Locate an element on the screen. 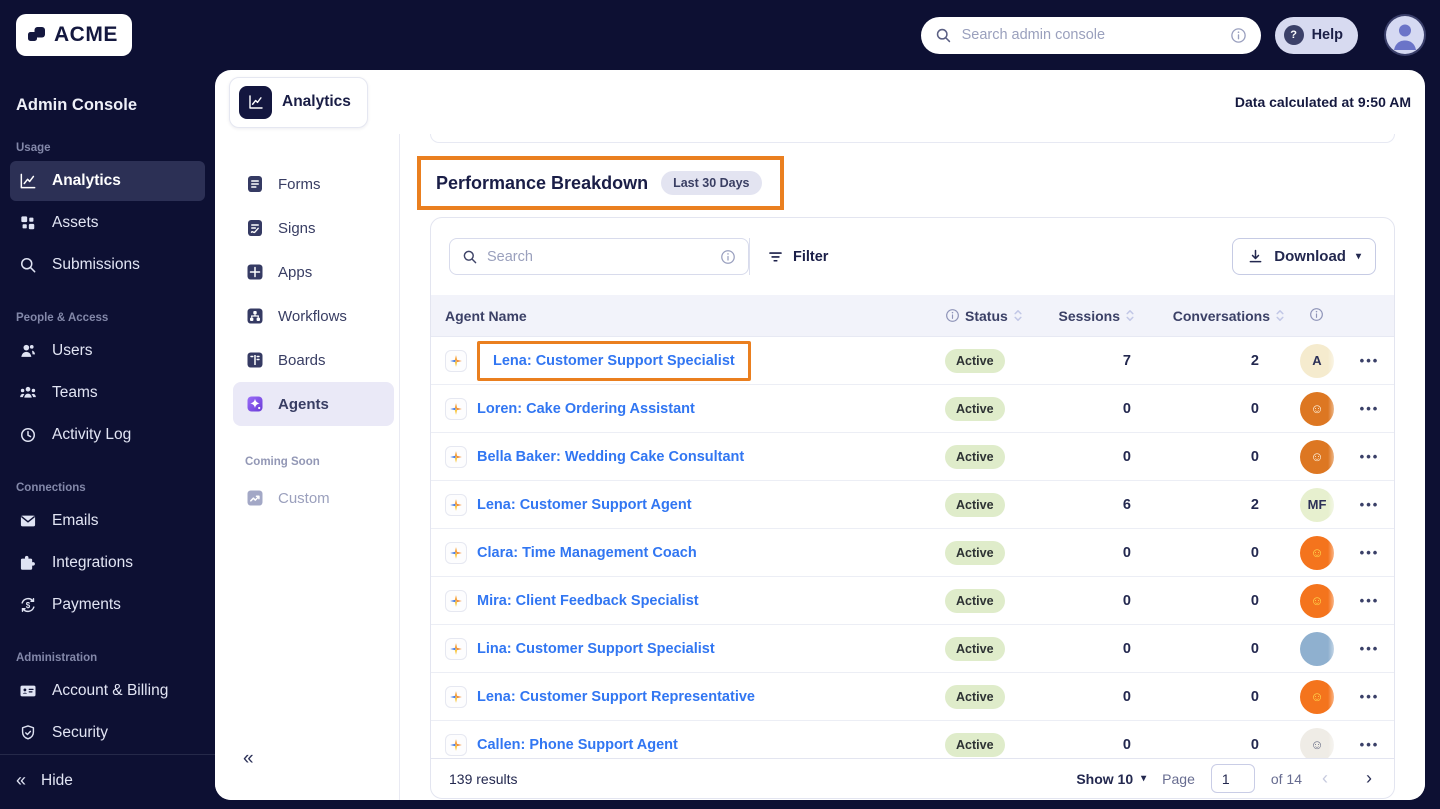  section-label-connections: Connections is located at coordinates (51, 488).